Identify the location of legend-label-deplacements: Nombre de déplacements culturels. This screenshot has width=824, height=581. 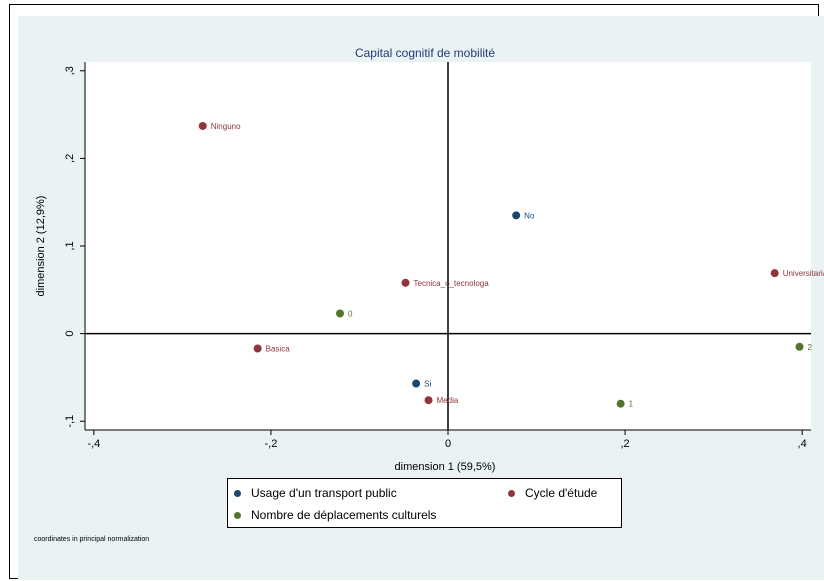
(344, 515).